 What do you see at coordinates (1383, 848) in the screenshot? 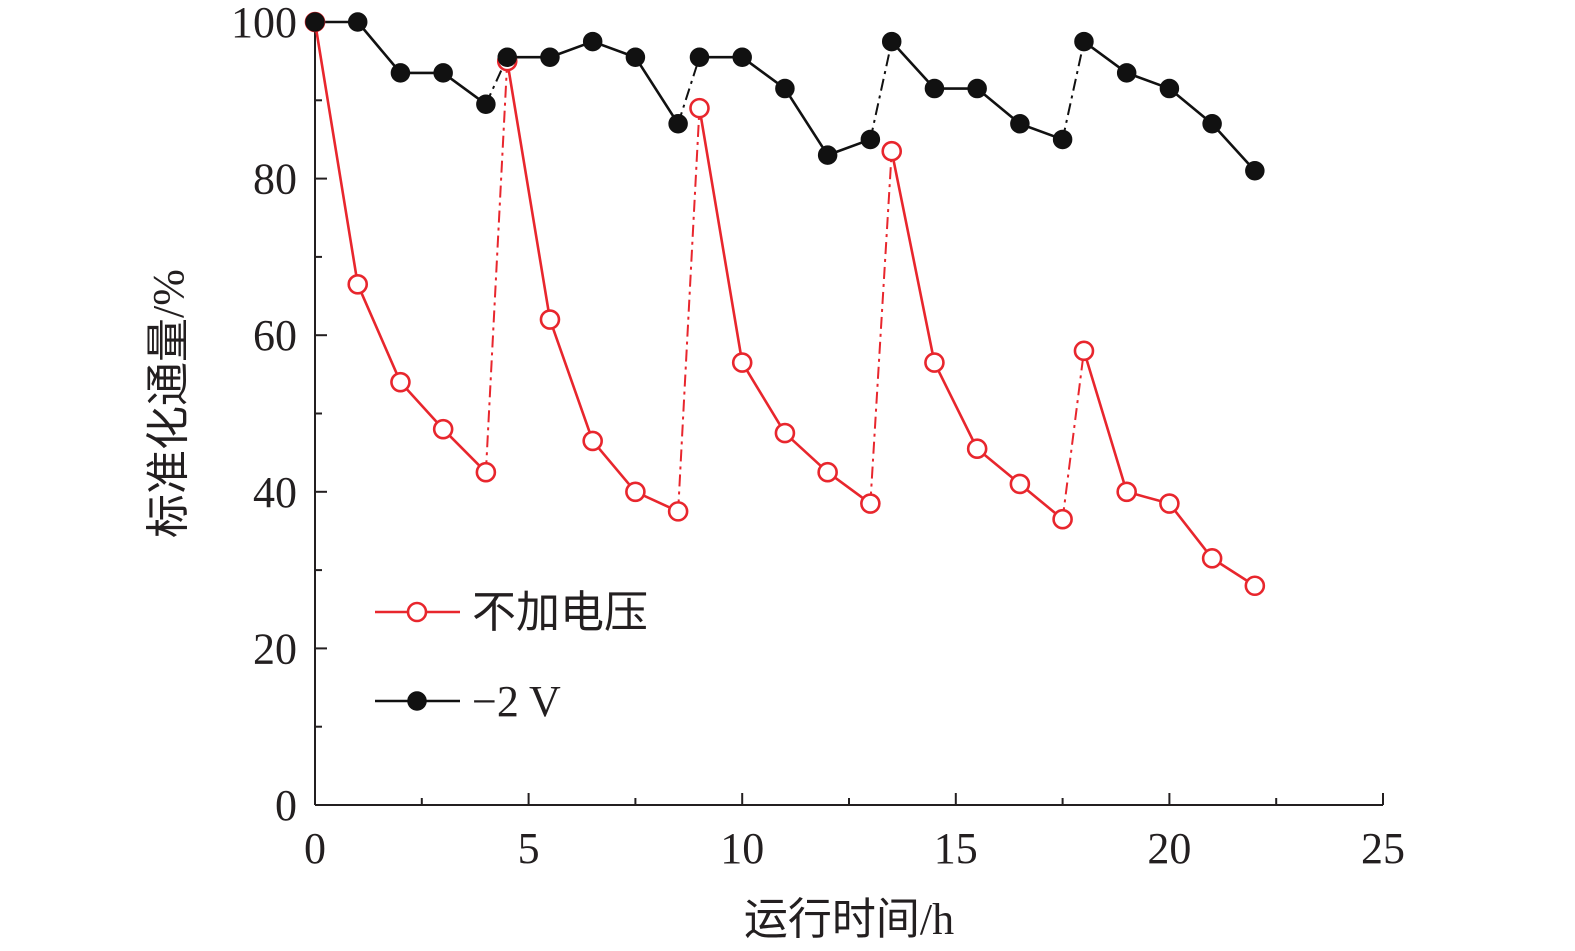
I see `x-tick-label: 25` at bounding box center [1383, 848].